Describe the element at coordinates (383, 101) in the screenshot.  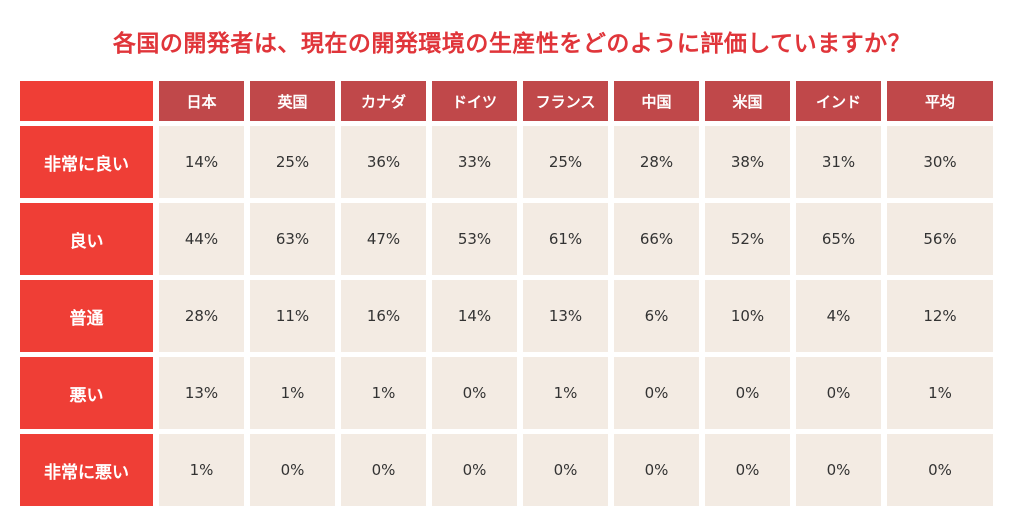
I see `column-header: カナダ` at that location.